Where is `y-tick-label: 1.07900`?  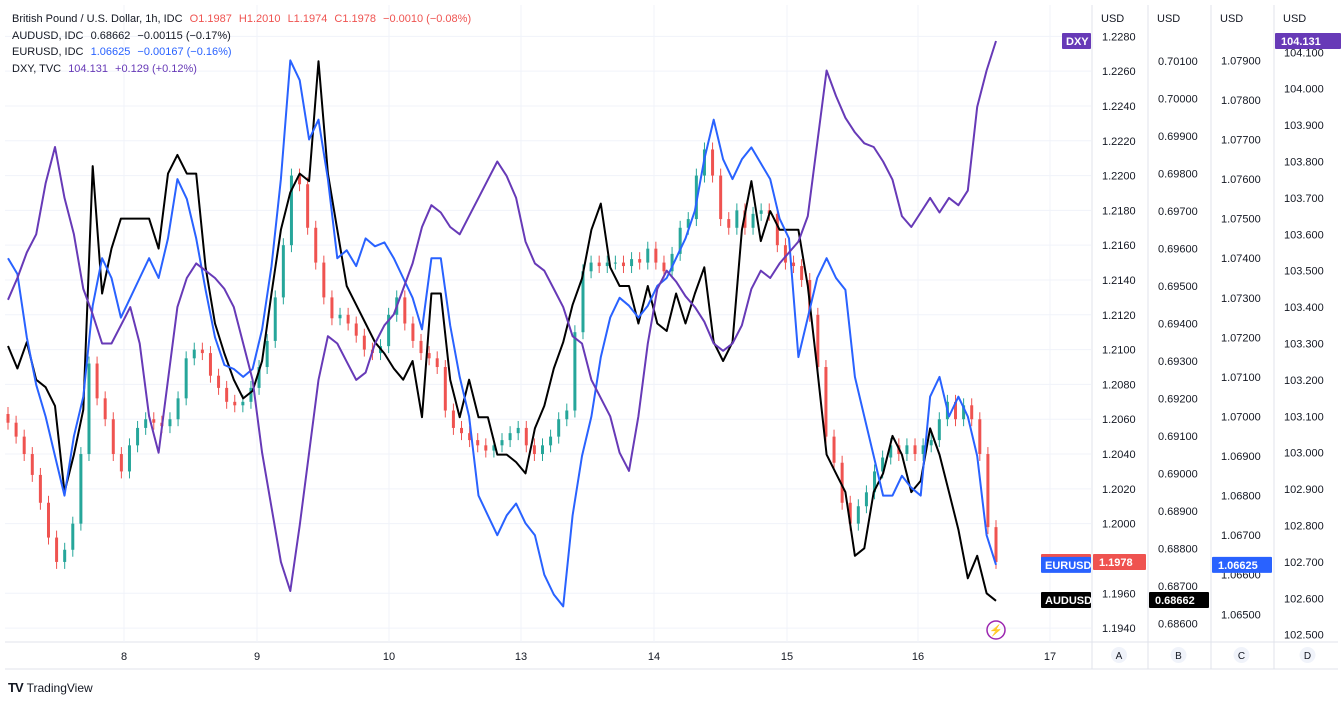
y-tick-label: 1.07900 is located at coordinates (1241, 61).